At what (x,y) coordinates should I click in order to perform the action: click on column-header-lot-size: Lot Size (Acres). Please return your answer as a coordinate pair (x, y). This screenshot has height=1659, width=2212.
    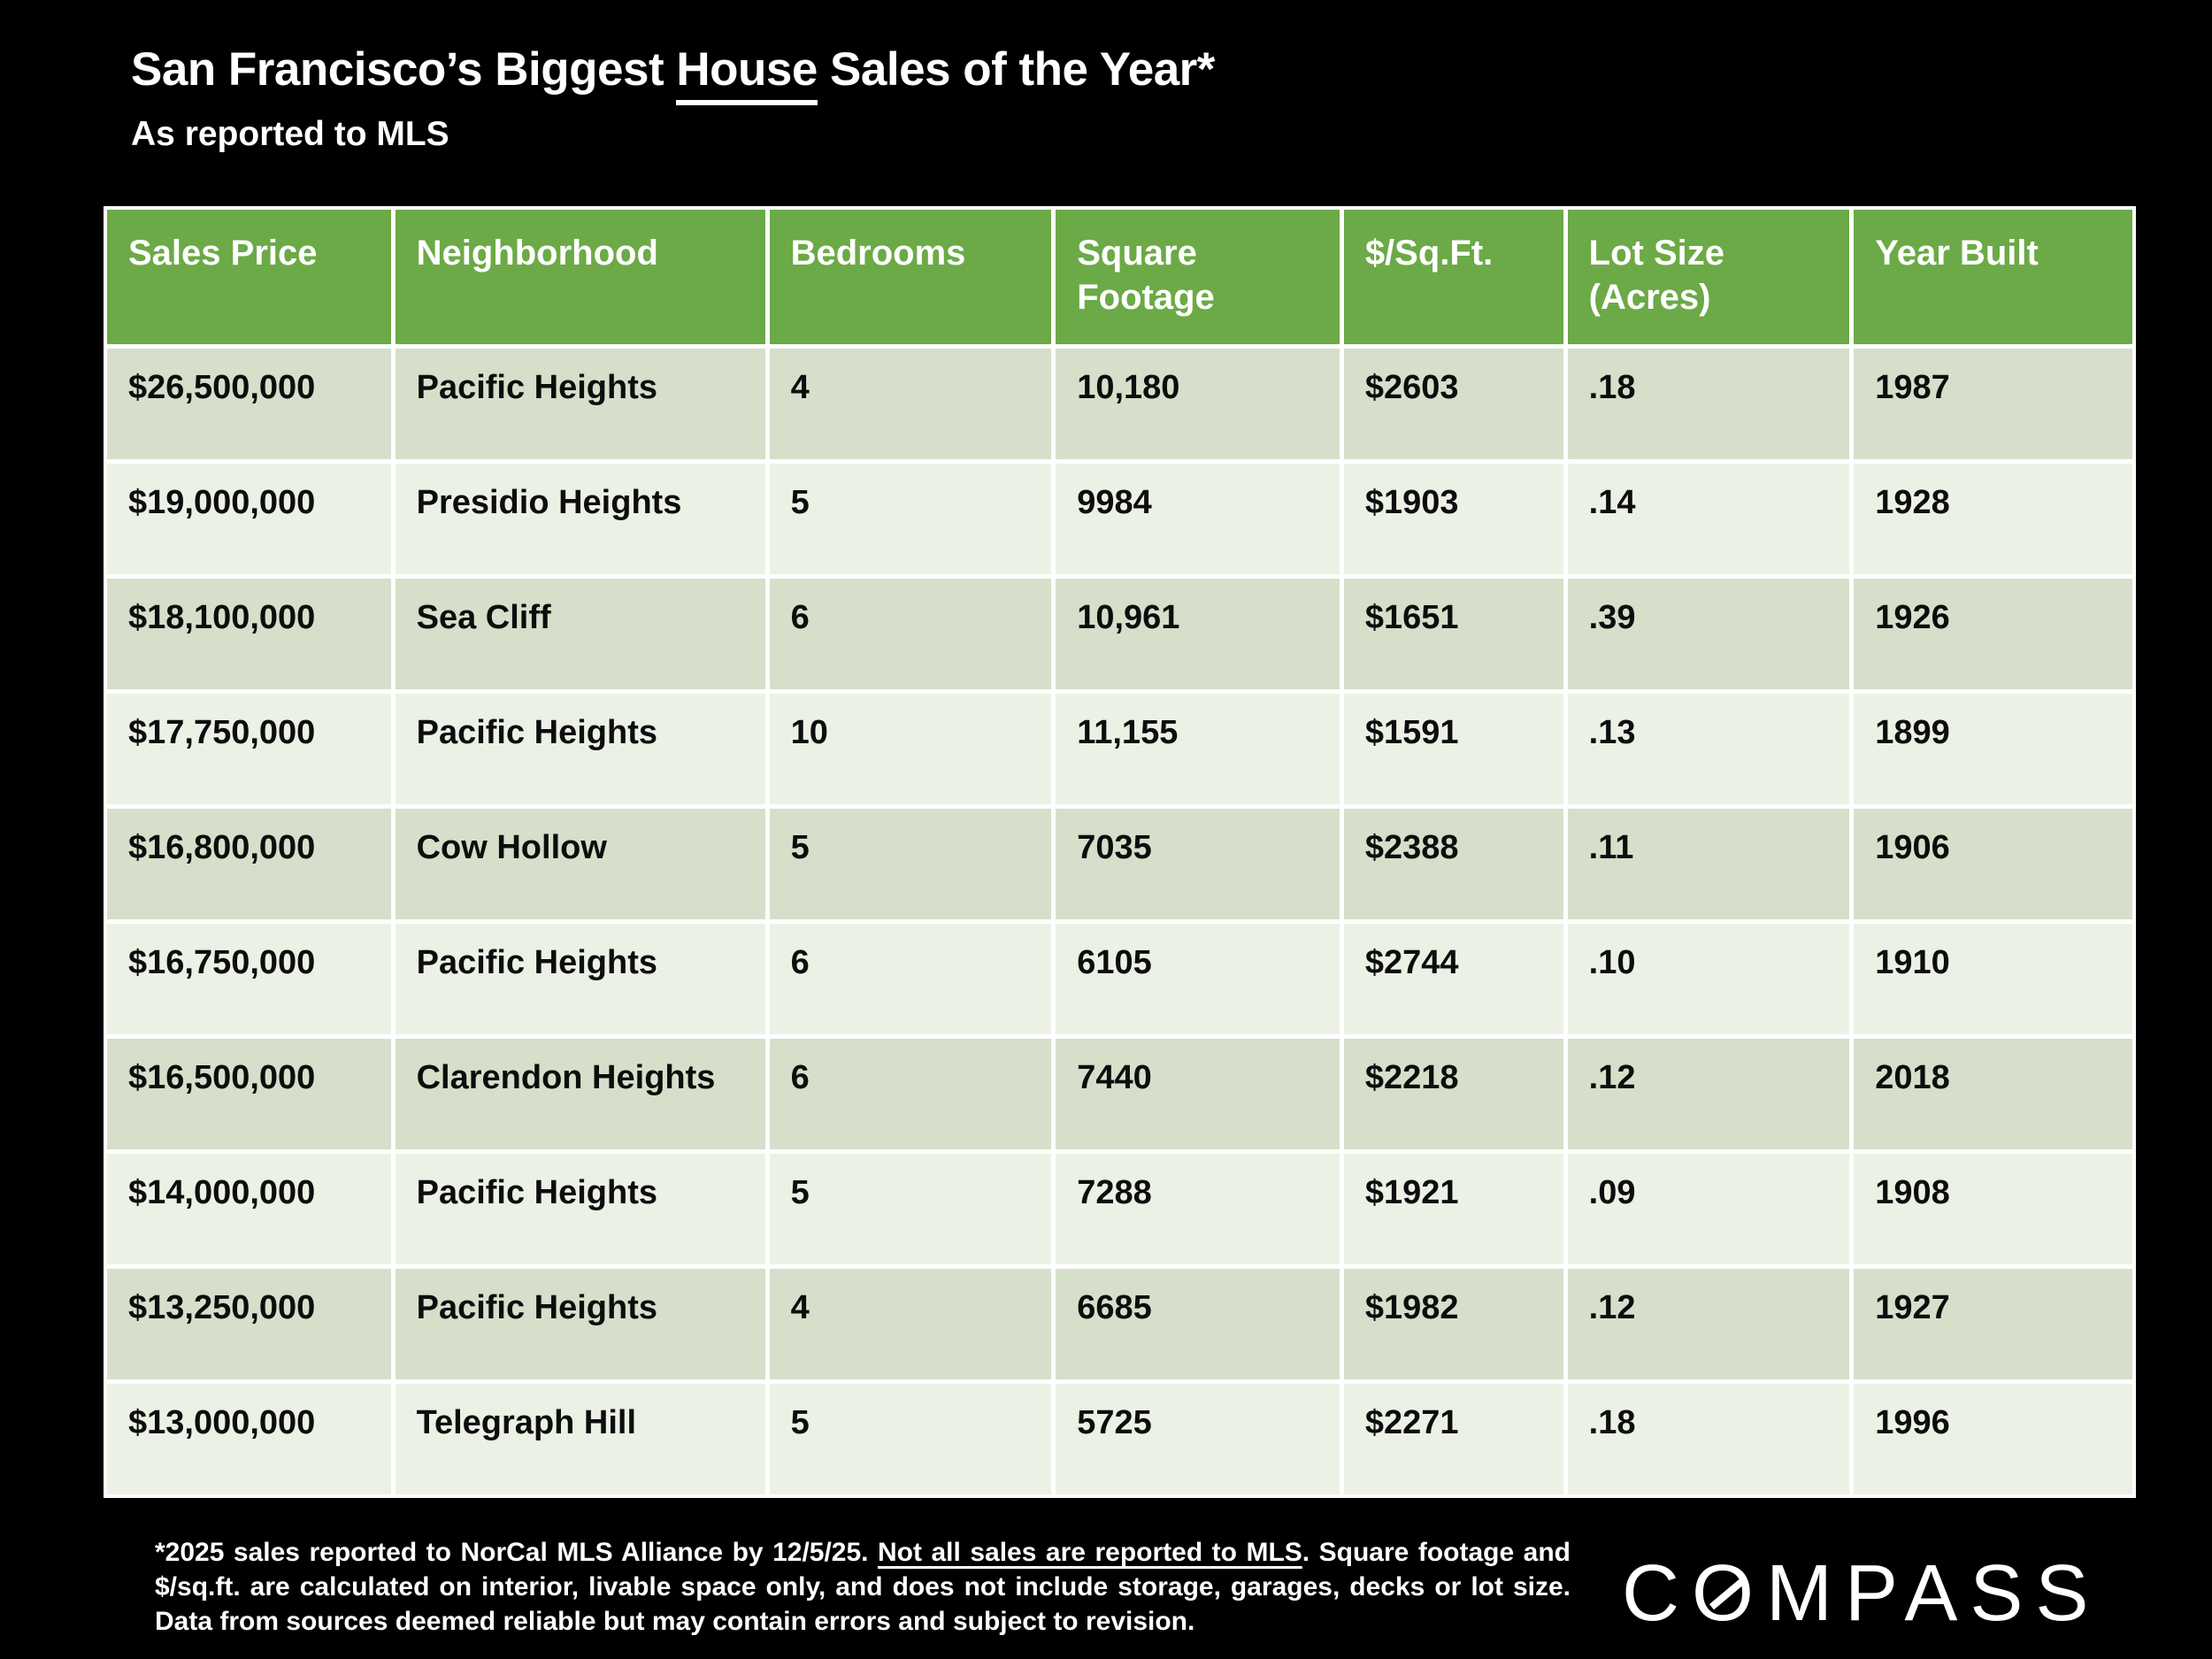
    Looking at the image, I should click on (1709, 277).